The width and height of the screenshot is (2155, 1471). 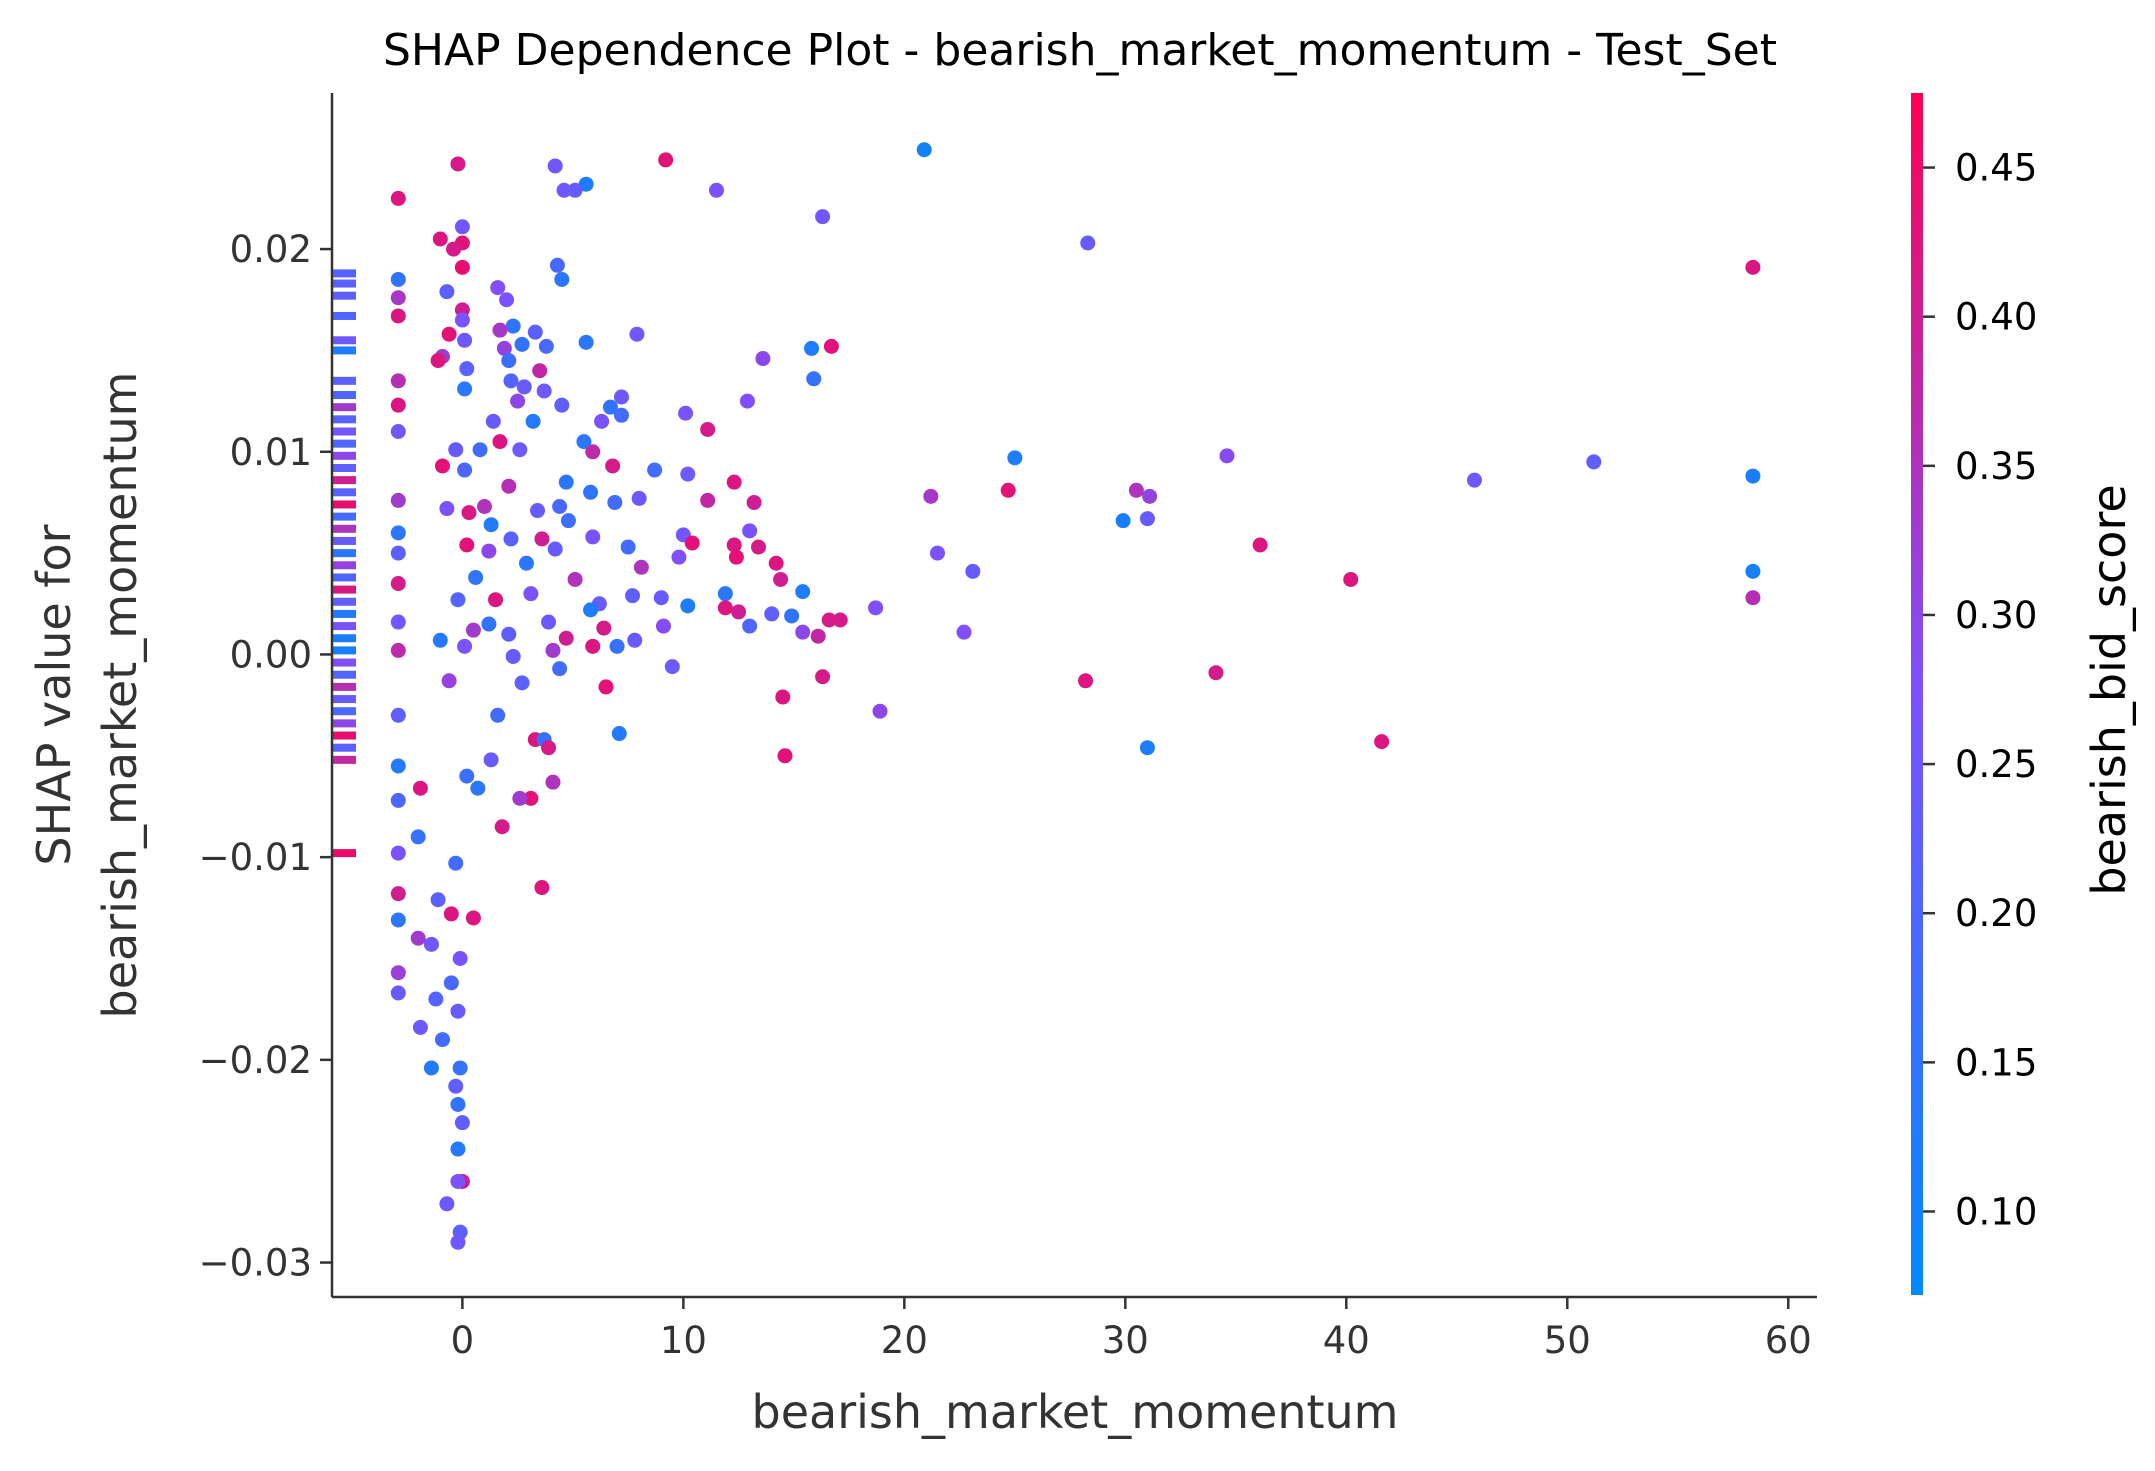 What do you see at coordinates (1125, 1340) in the screenshot?
I see `x-tick-label: 30` at bounding box center [1125, 1340].